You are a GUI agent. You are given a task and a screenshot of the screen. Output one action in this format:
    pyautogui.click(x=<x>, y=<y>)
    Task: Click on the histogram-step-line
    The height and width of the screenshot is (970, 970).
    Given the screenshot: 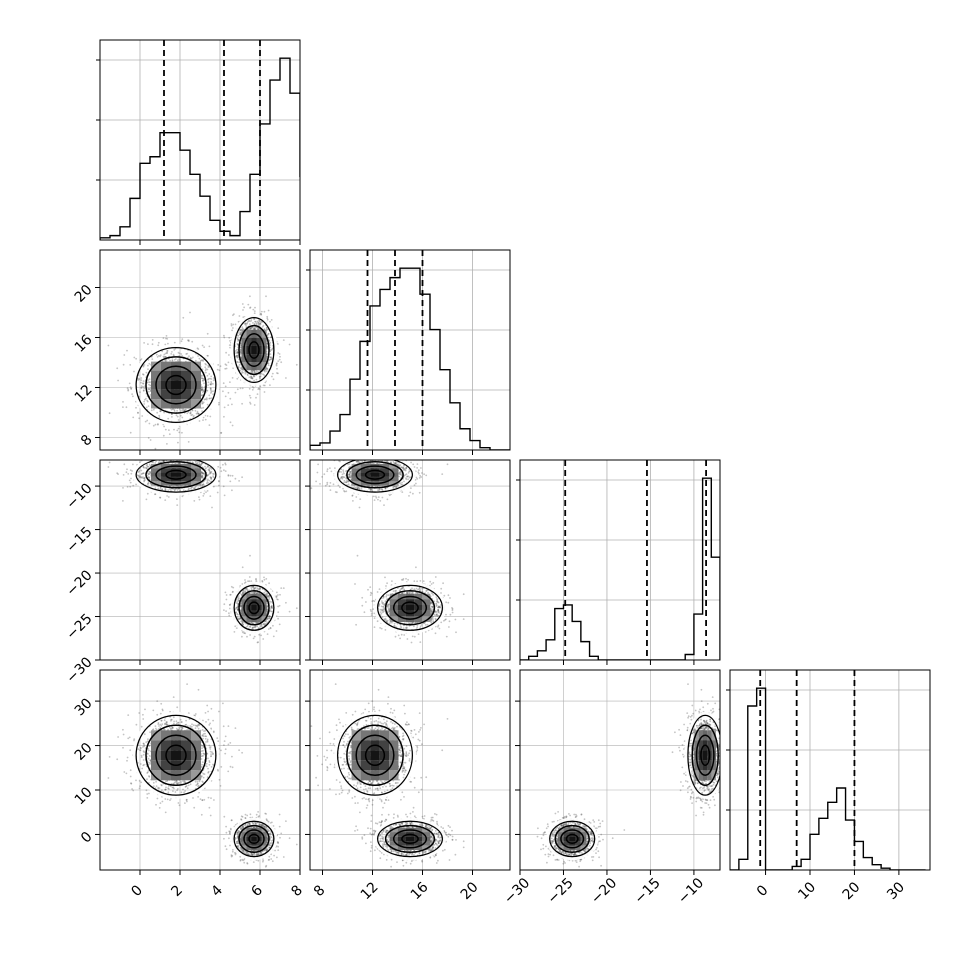 What is the action you would take?
    pyautogui.click(x=200, y=148)
    